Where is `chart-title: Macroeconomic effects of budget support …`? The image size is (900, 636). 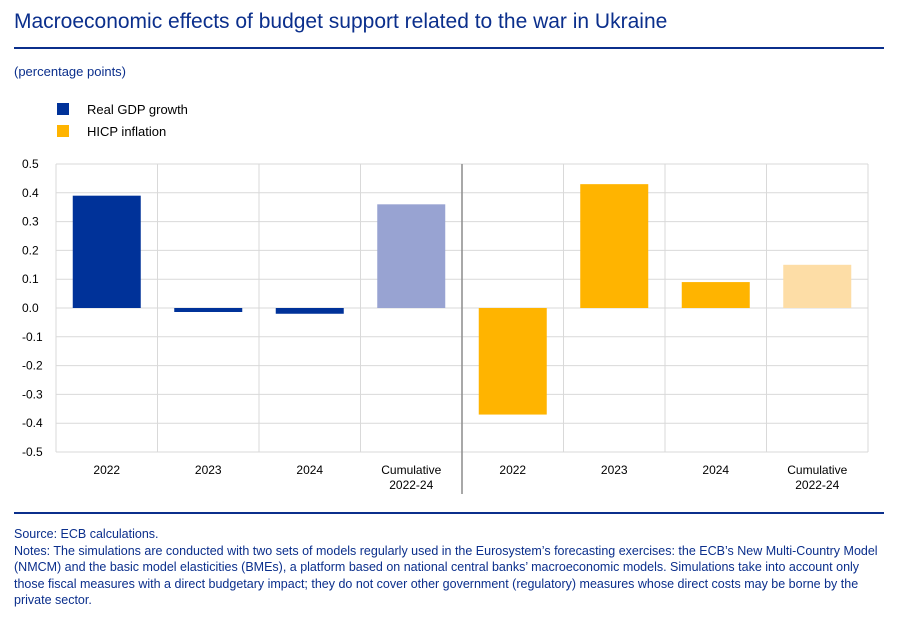 chart-title: Macroeconomic effects of budget support … is located at coordinates (341, 21).